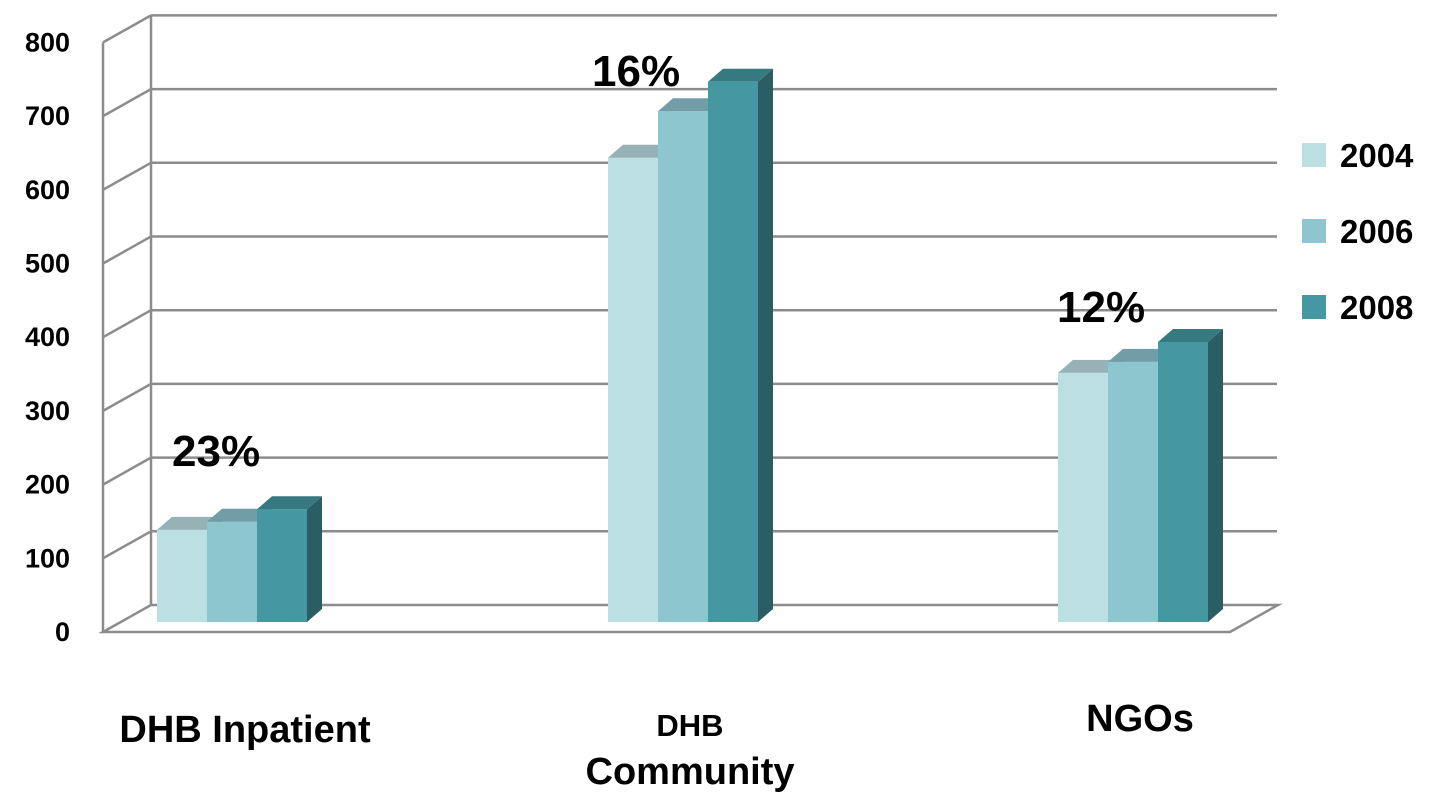 This screenshot has width=1437, height=800. I want to click on percent-label: 23%, so click(216, 451).